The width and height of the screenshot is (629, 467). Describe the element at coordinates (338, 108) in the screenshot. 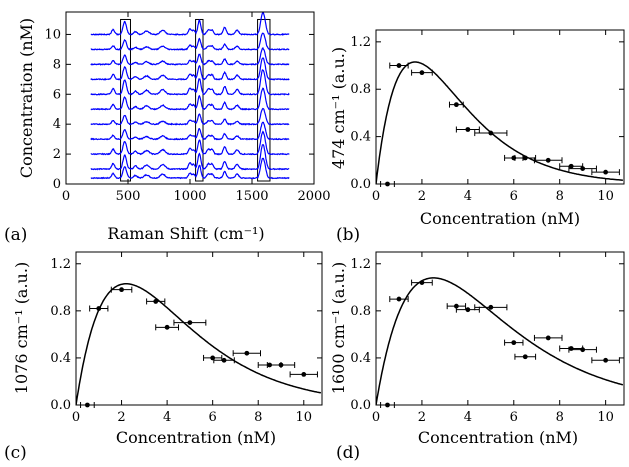

I see `panel-b-ylabel: 474 cm⁻¹ (a.u.)` at that location.